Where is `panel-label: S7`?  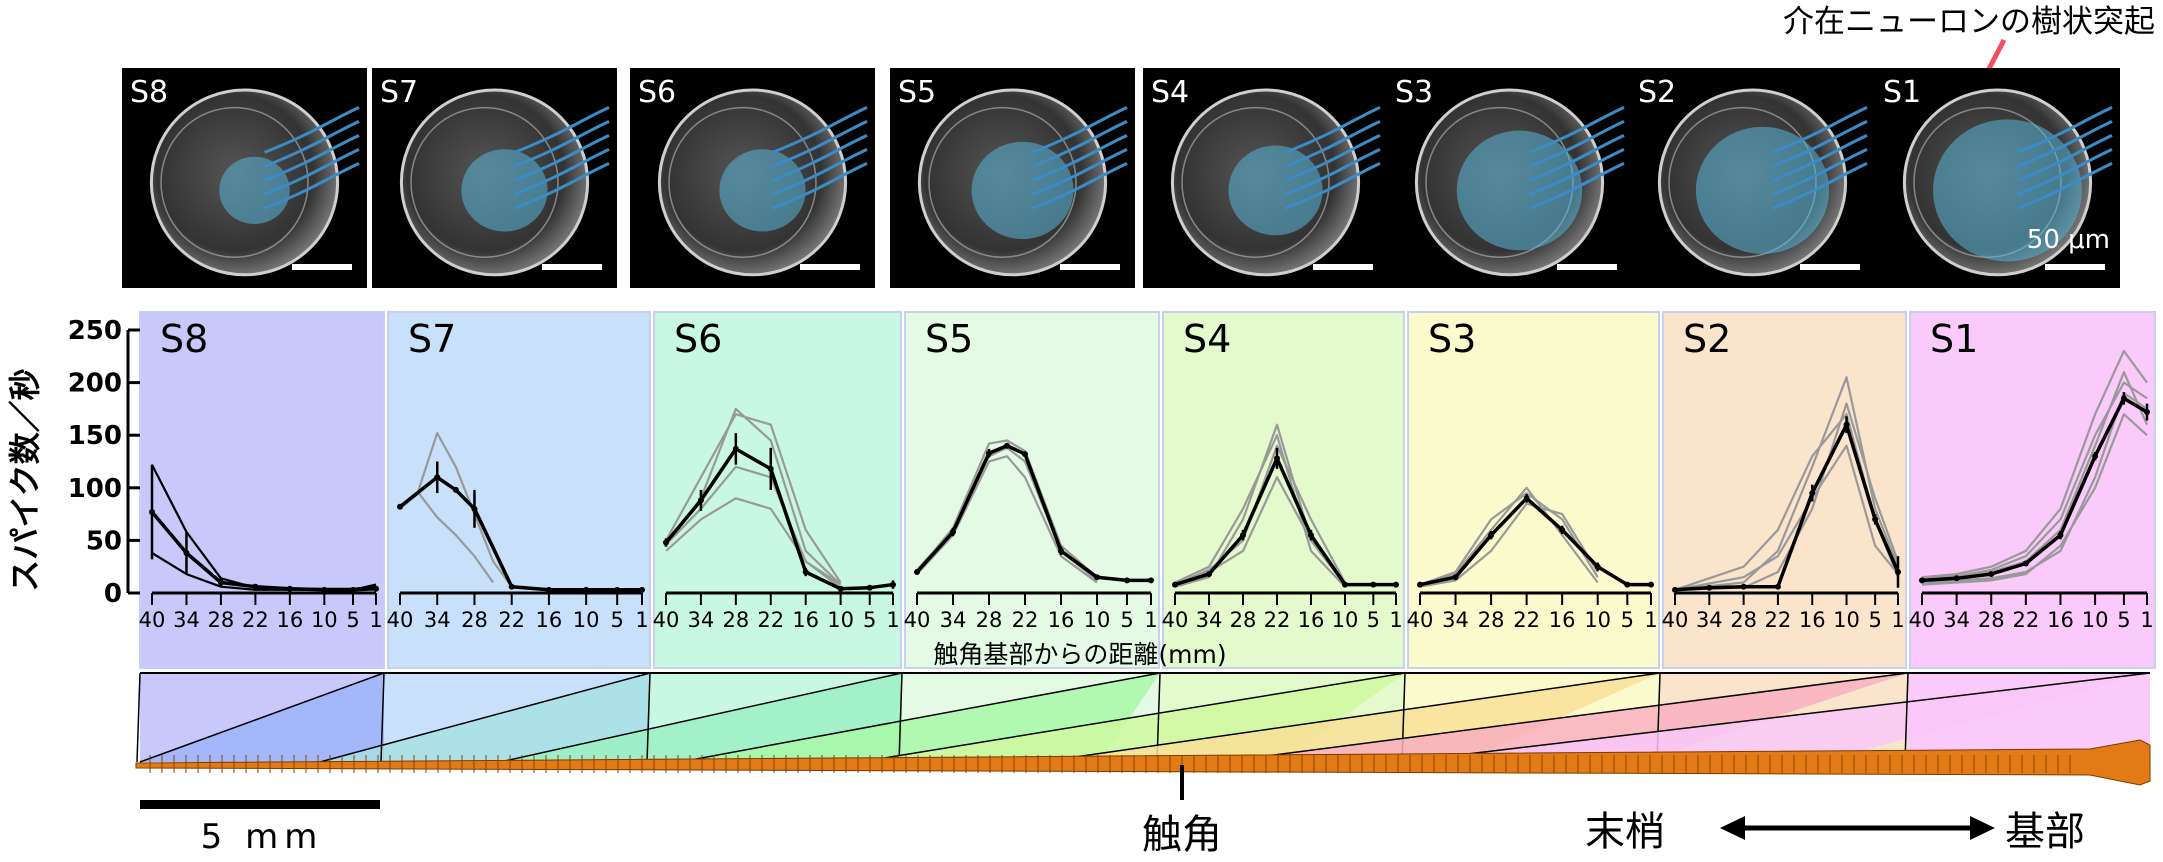 panel-label: S7 is located at coordinates (432, 339).